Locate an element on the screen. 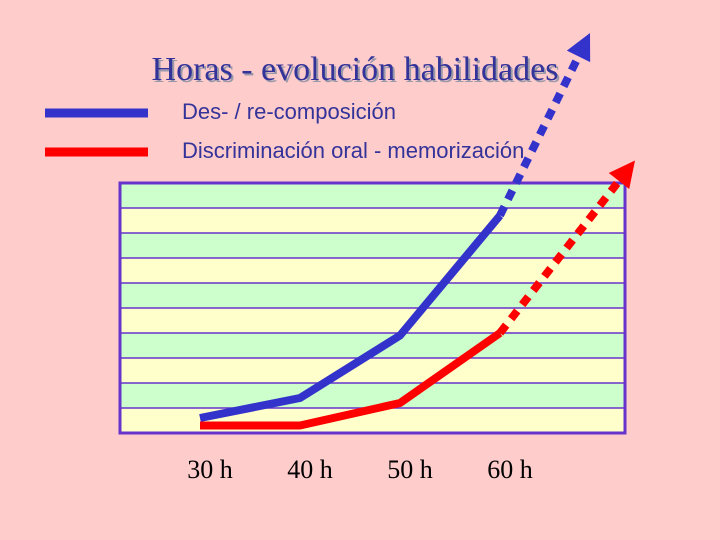 This screenshot has height=540, width=720. line-series is located at coordinates (351, 379).